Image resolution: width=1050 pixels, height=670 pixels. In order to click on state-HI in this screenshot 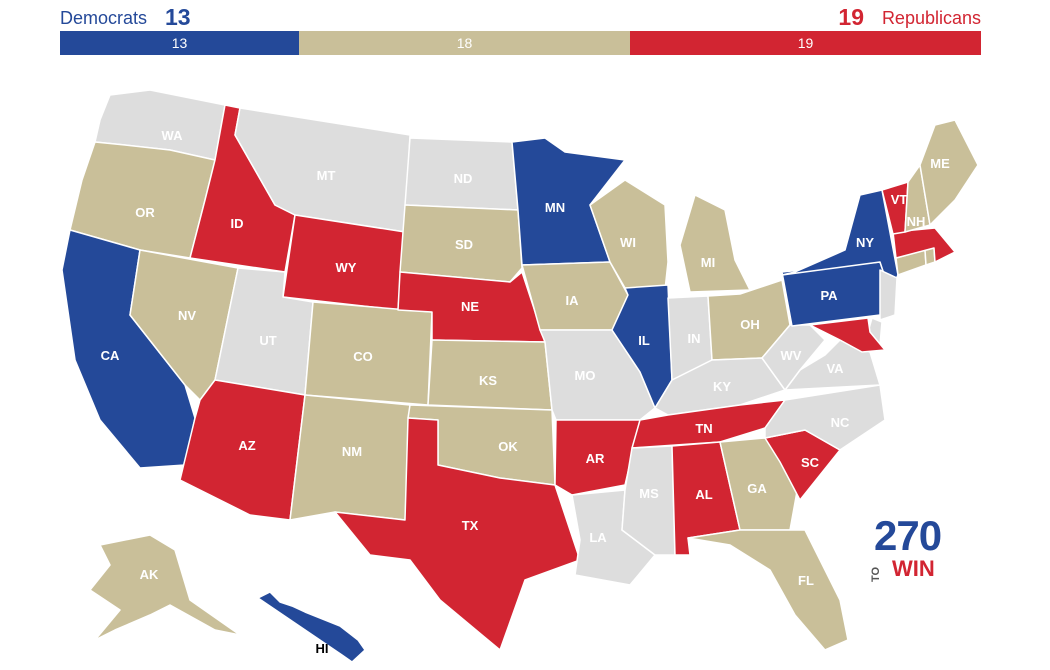, I will do `click(311, 627)`.